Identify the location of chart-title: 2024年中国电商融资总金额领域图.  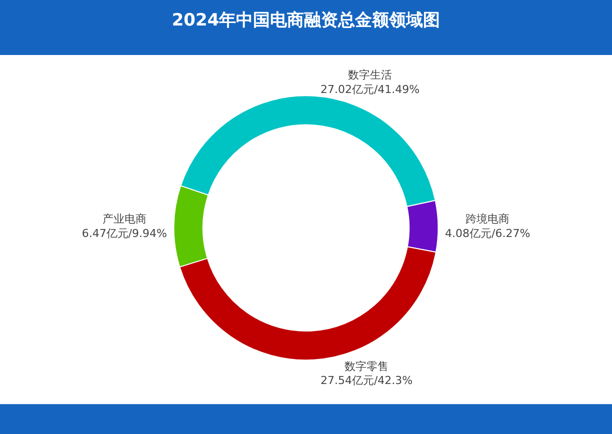
(306, 20).